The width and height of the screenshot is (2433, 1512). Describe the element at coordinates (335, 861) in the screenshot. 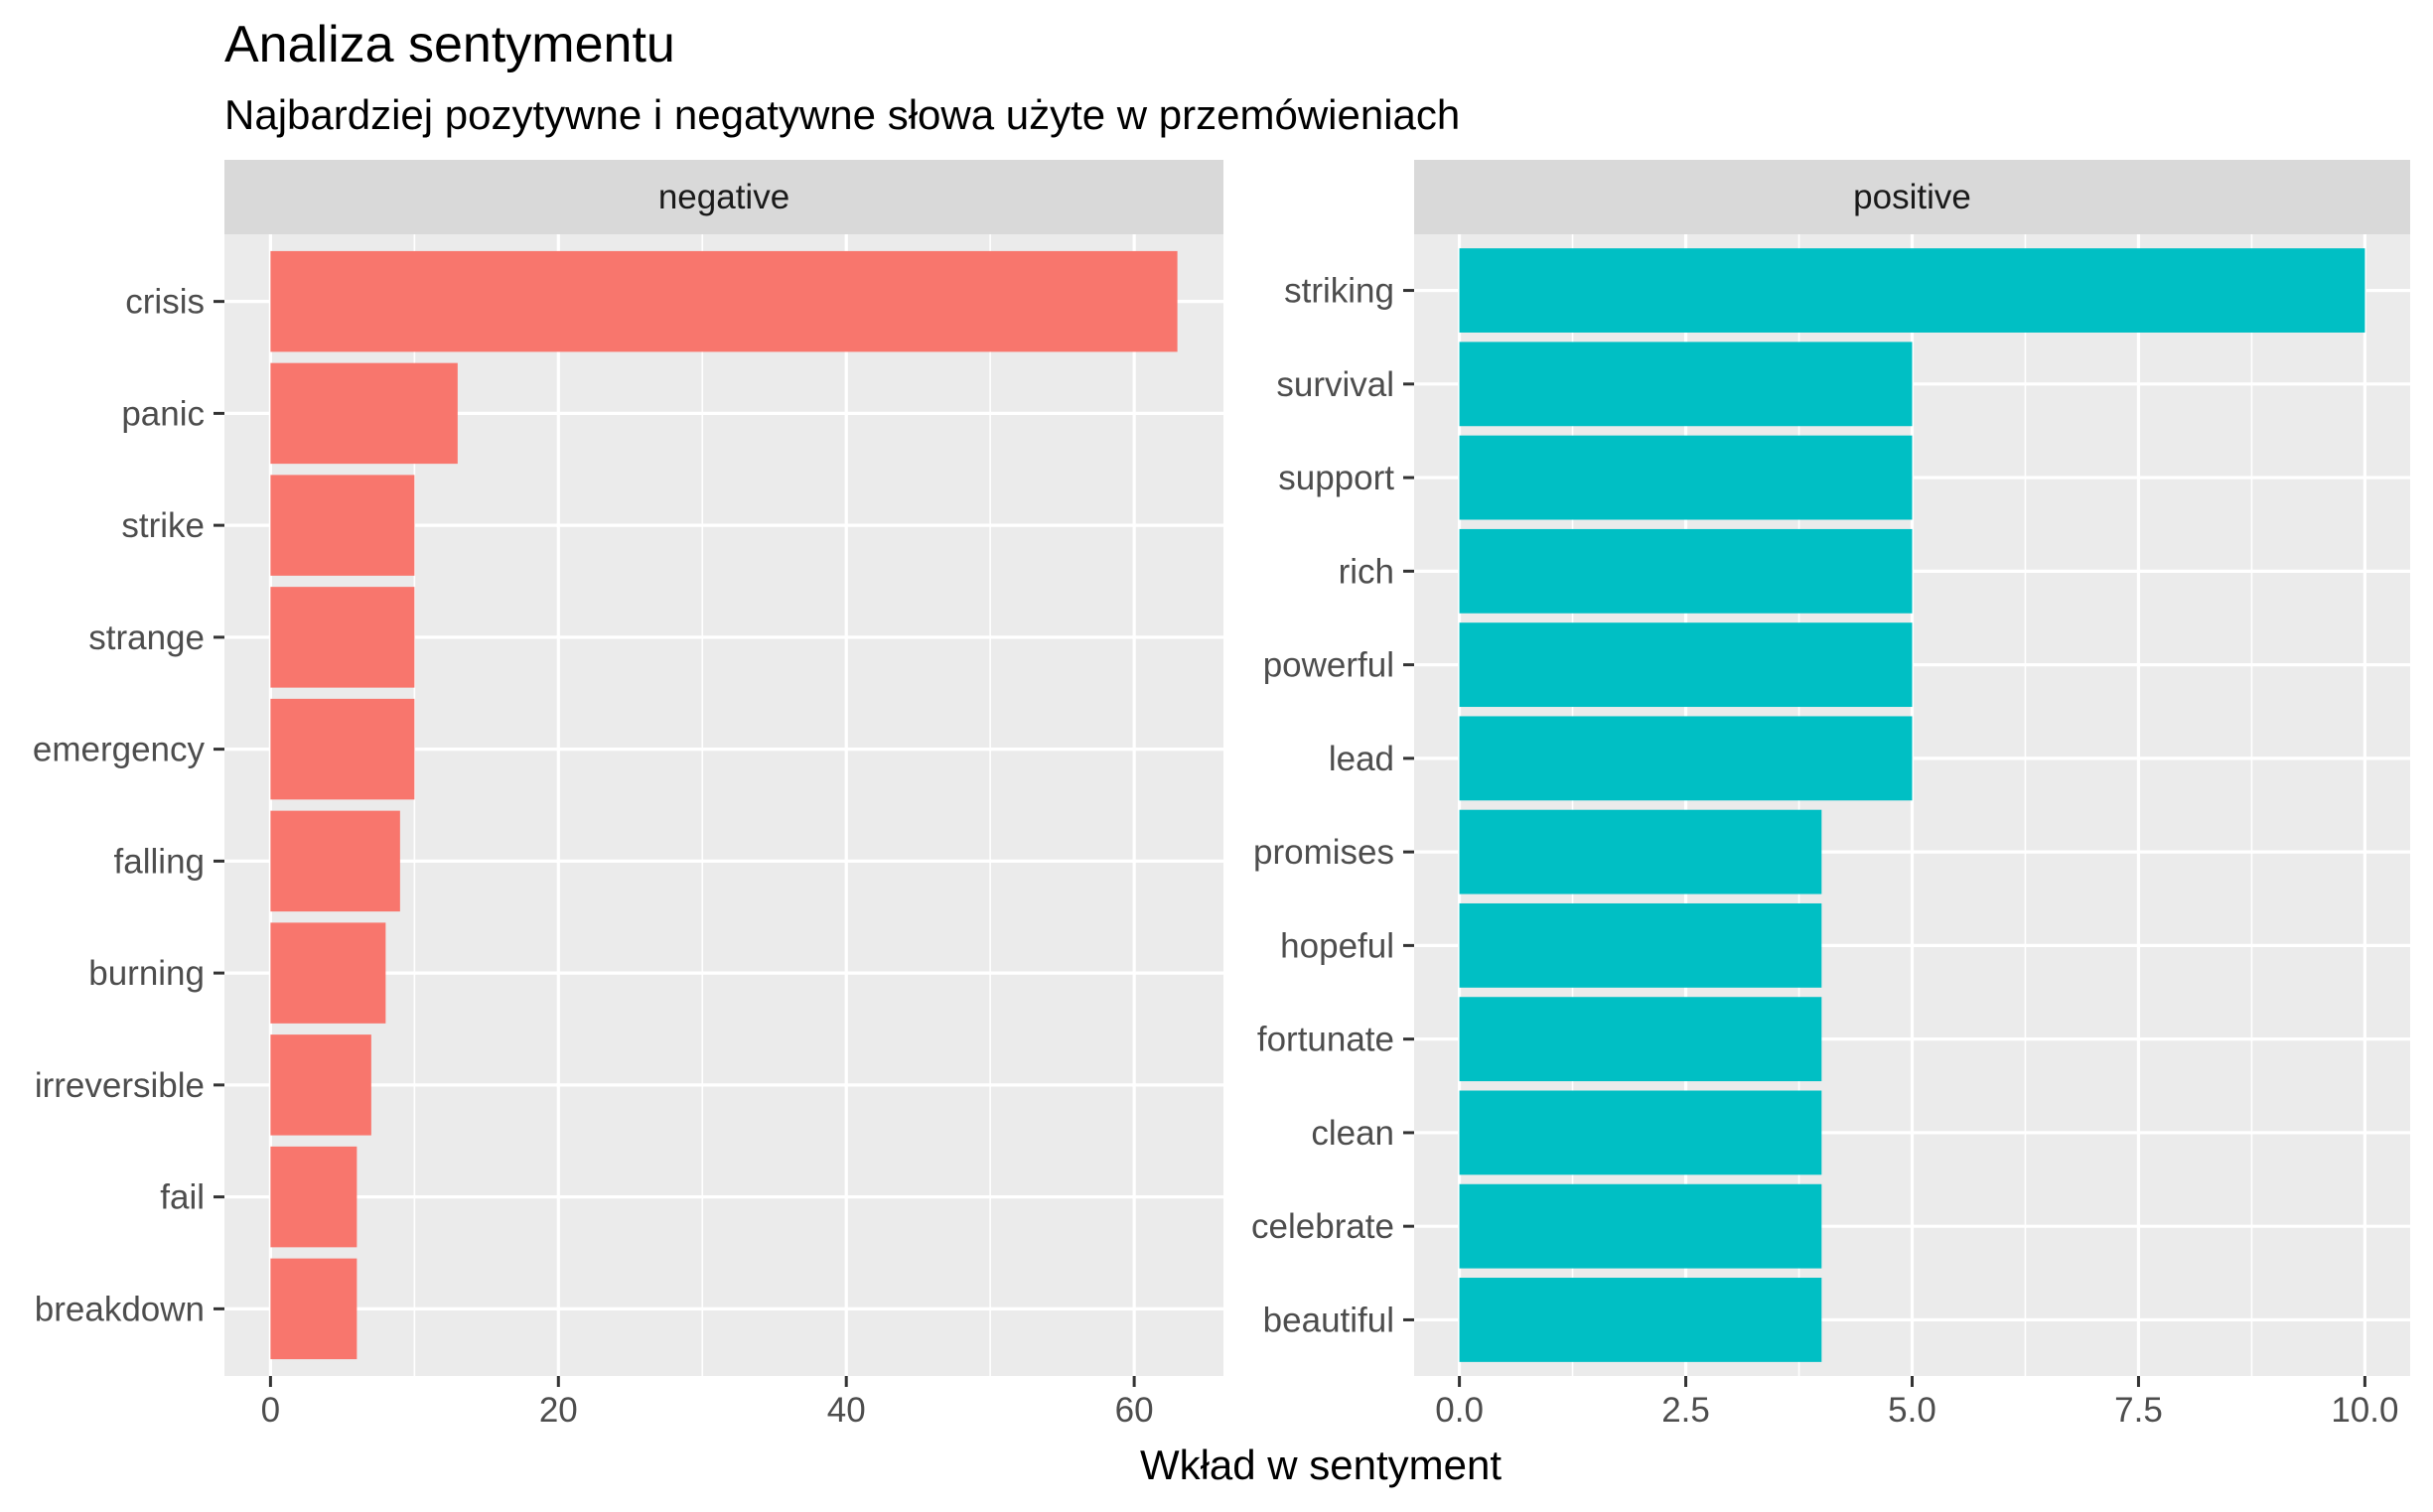

I see `bar-falling` at that location.